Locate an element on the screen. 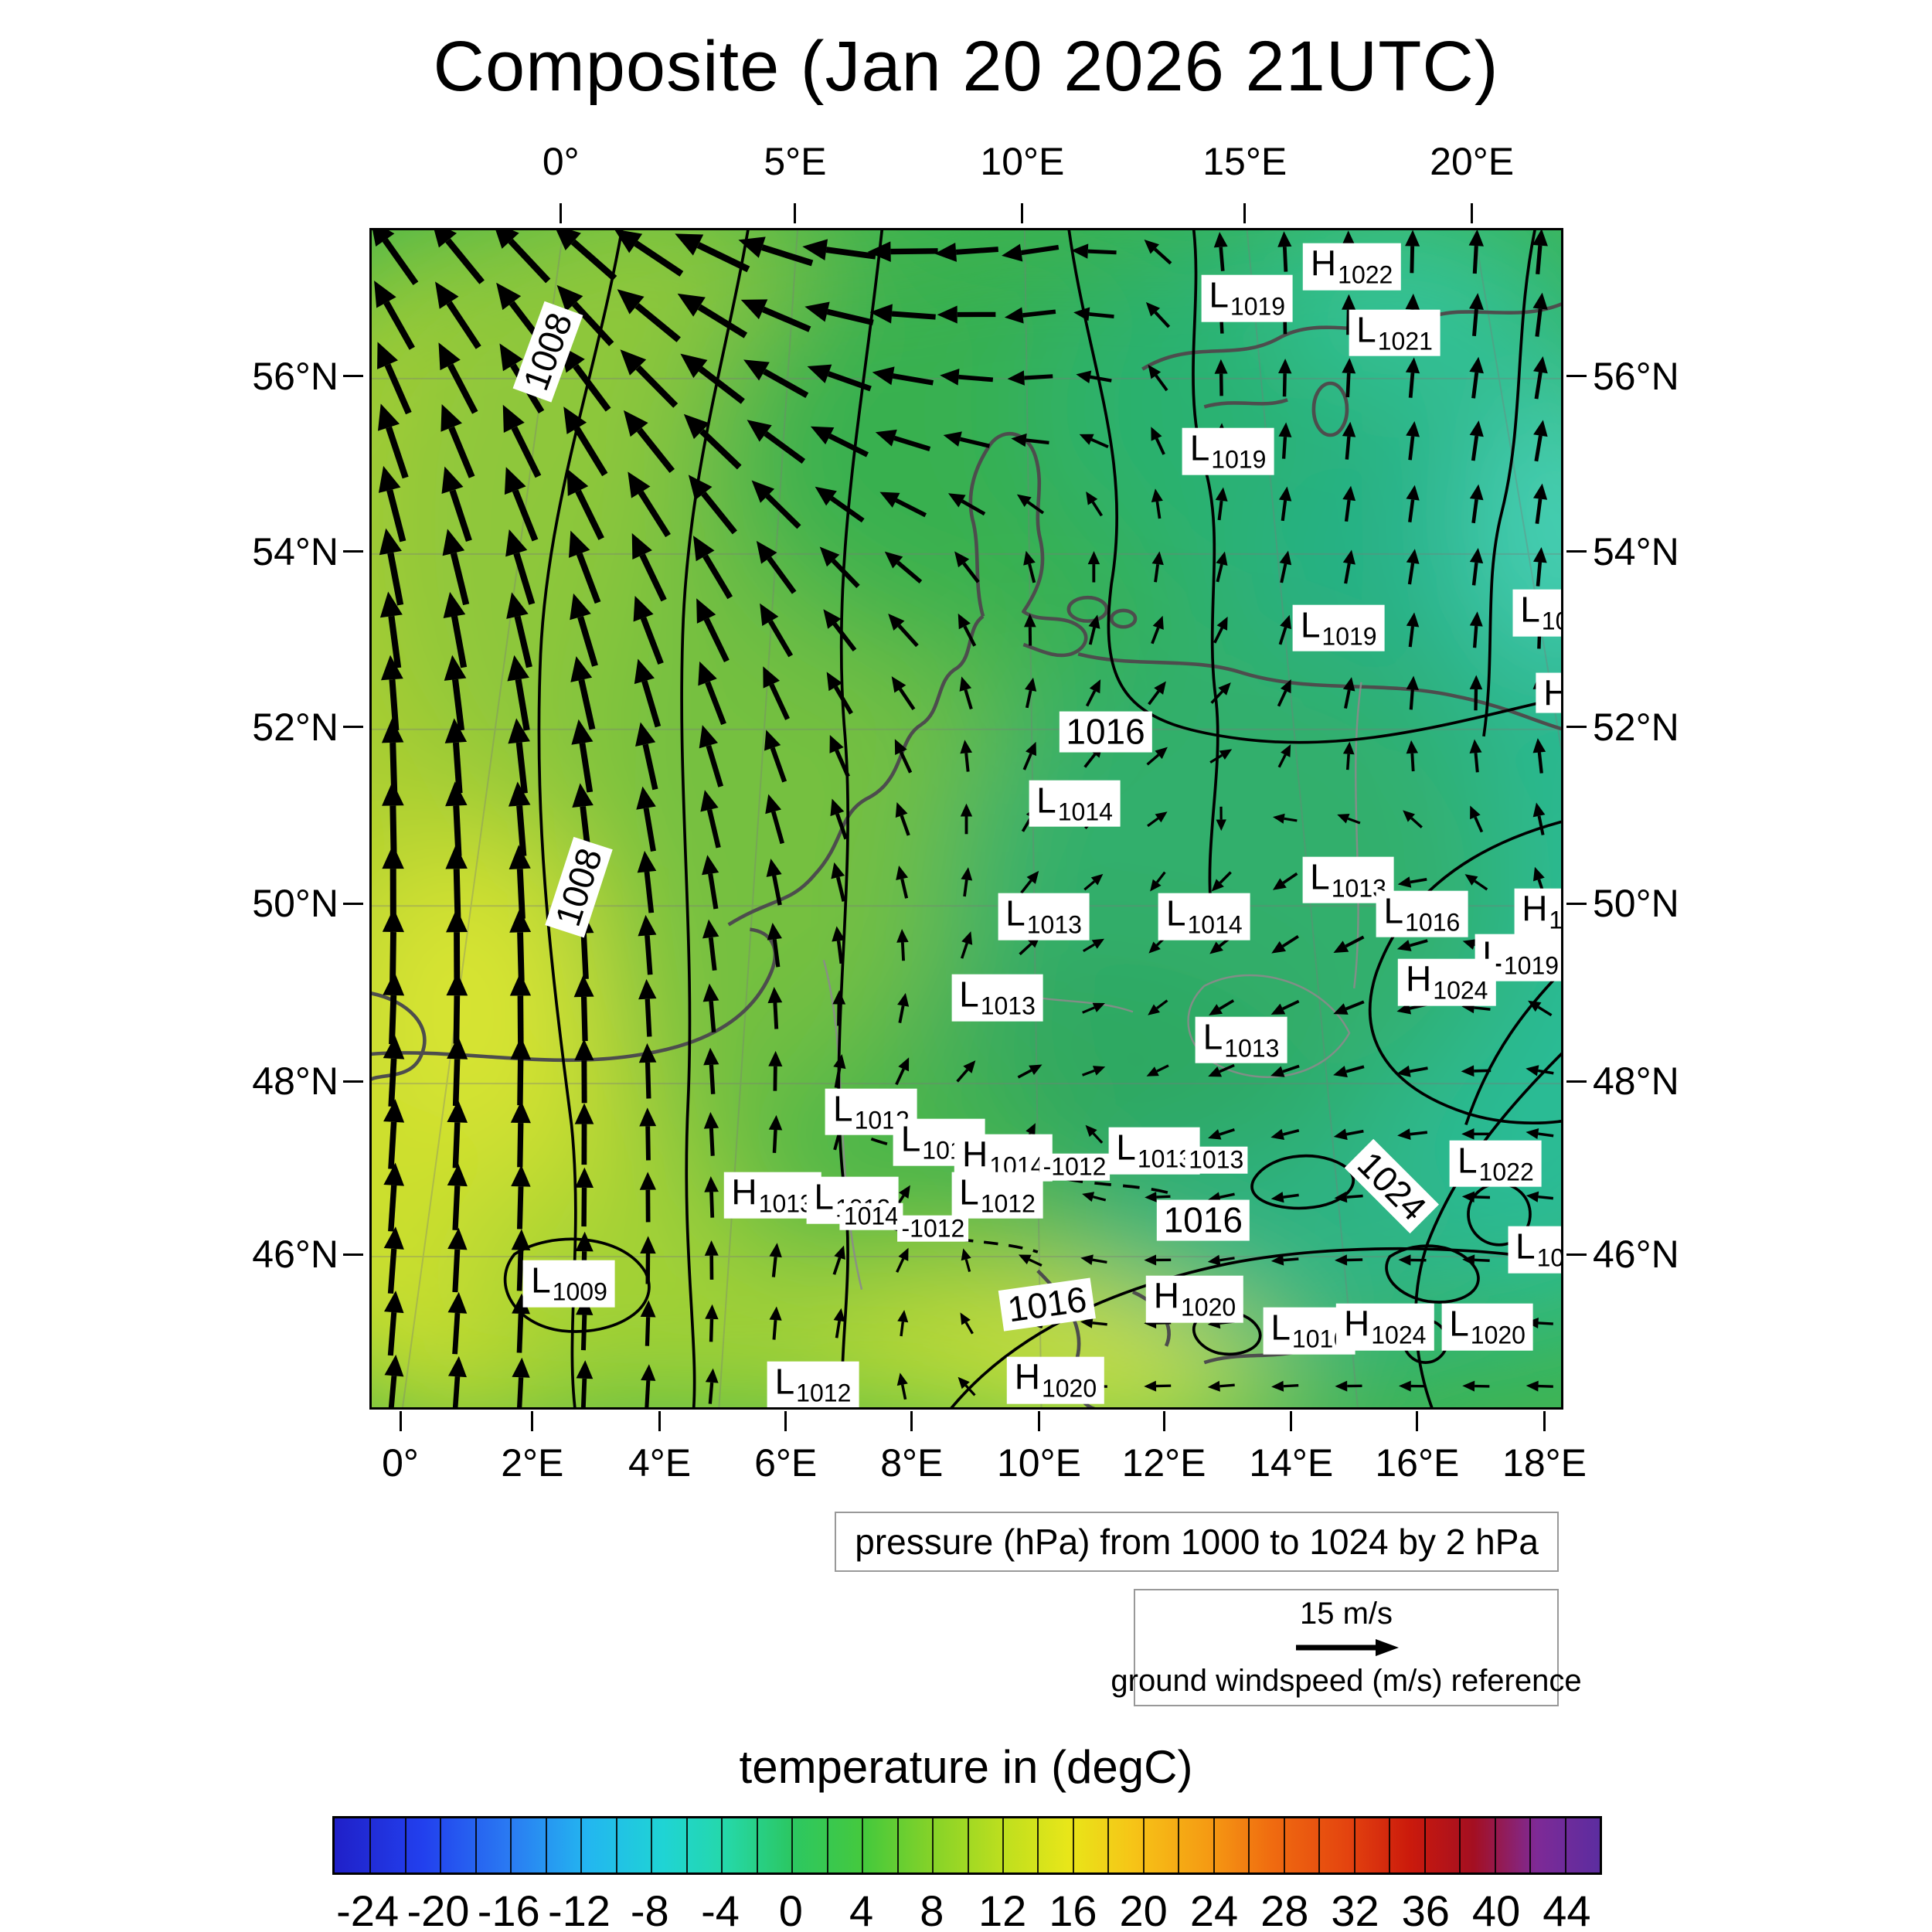  axis-label: 20°E is located at coordinates (1473, 161).